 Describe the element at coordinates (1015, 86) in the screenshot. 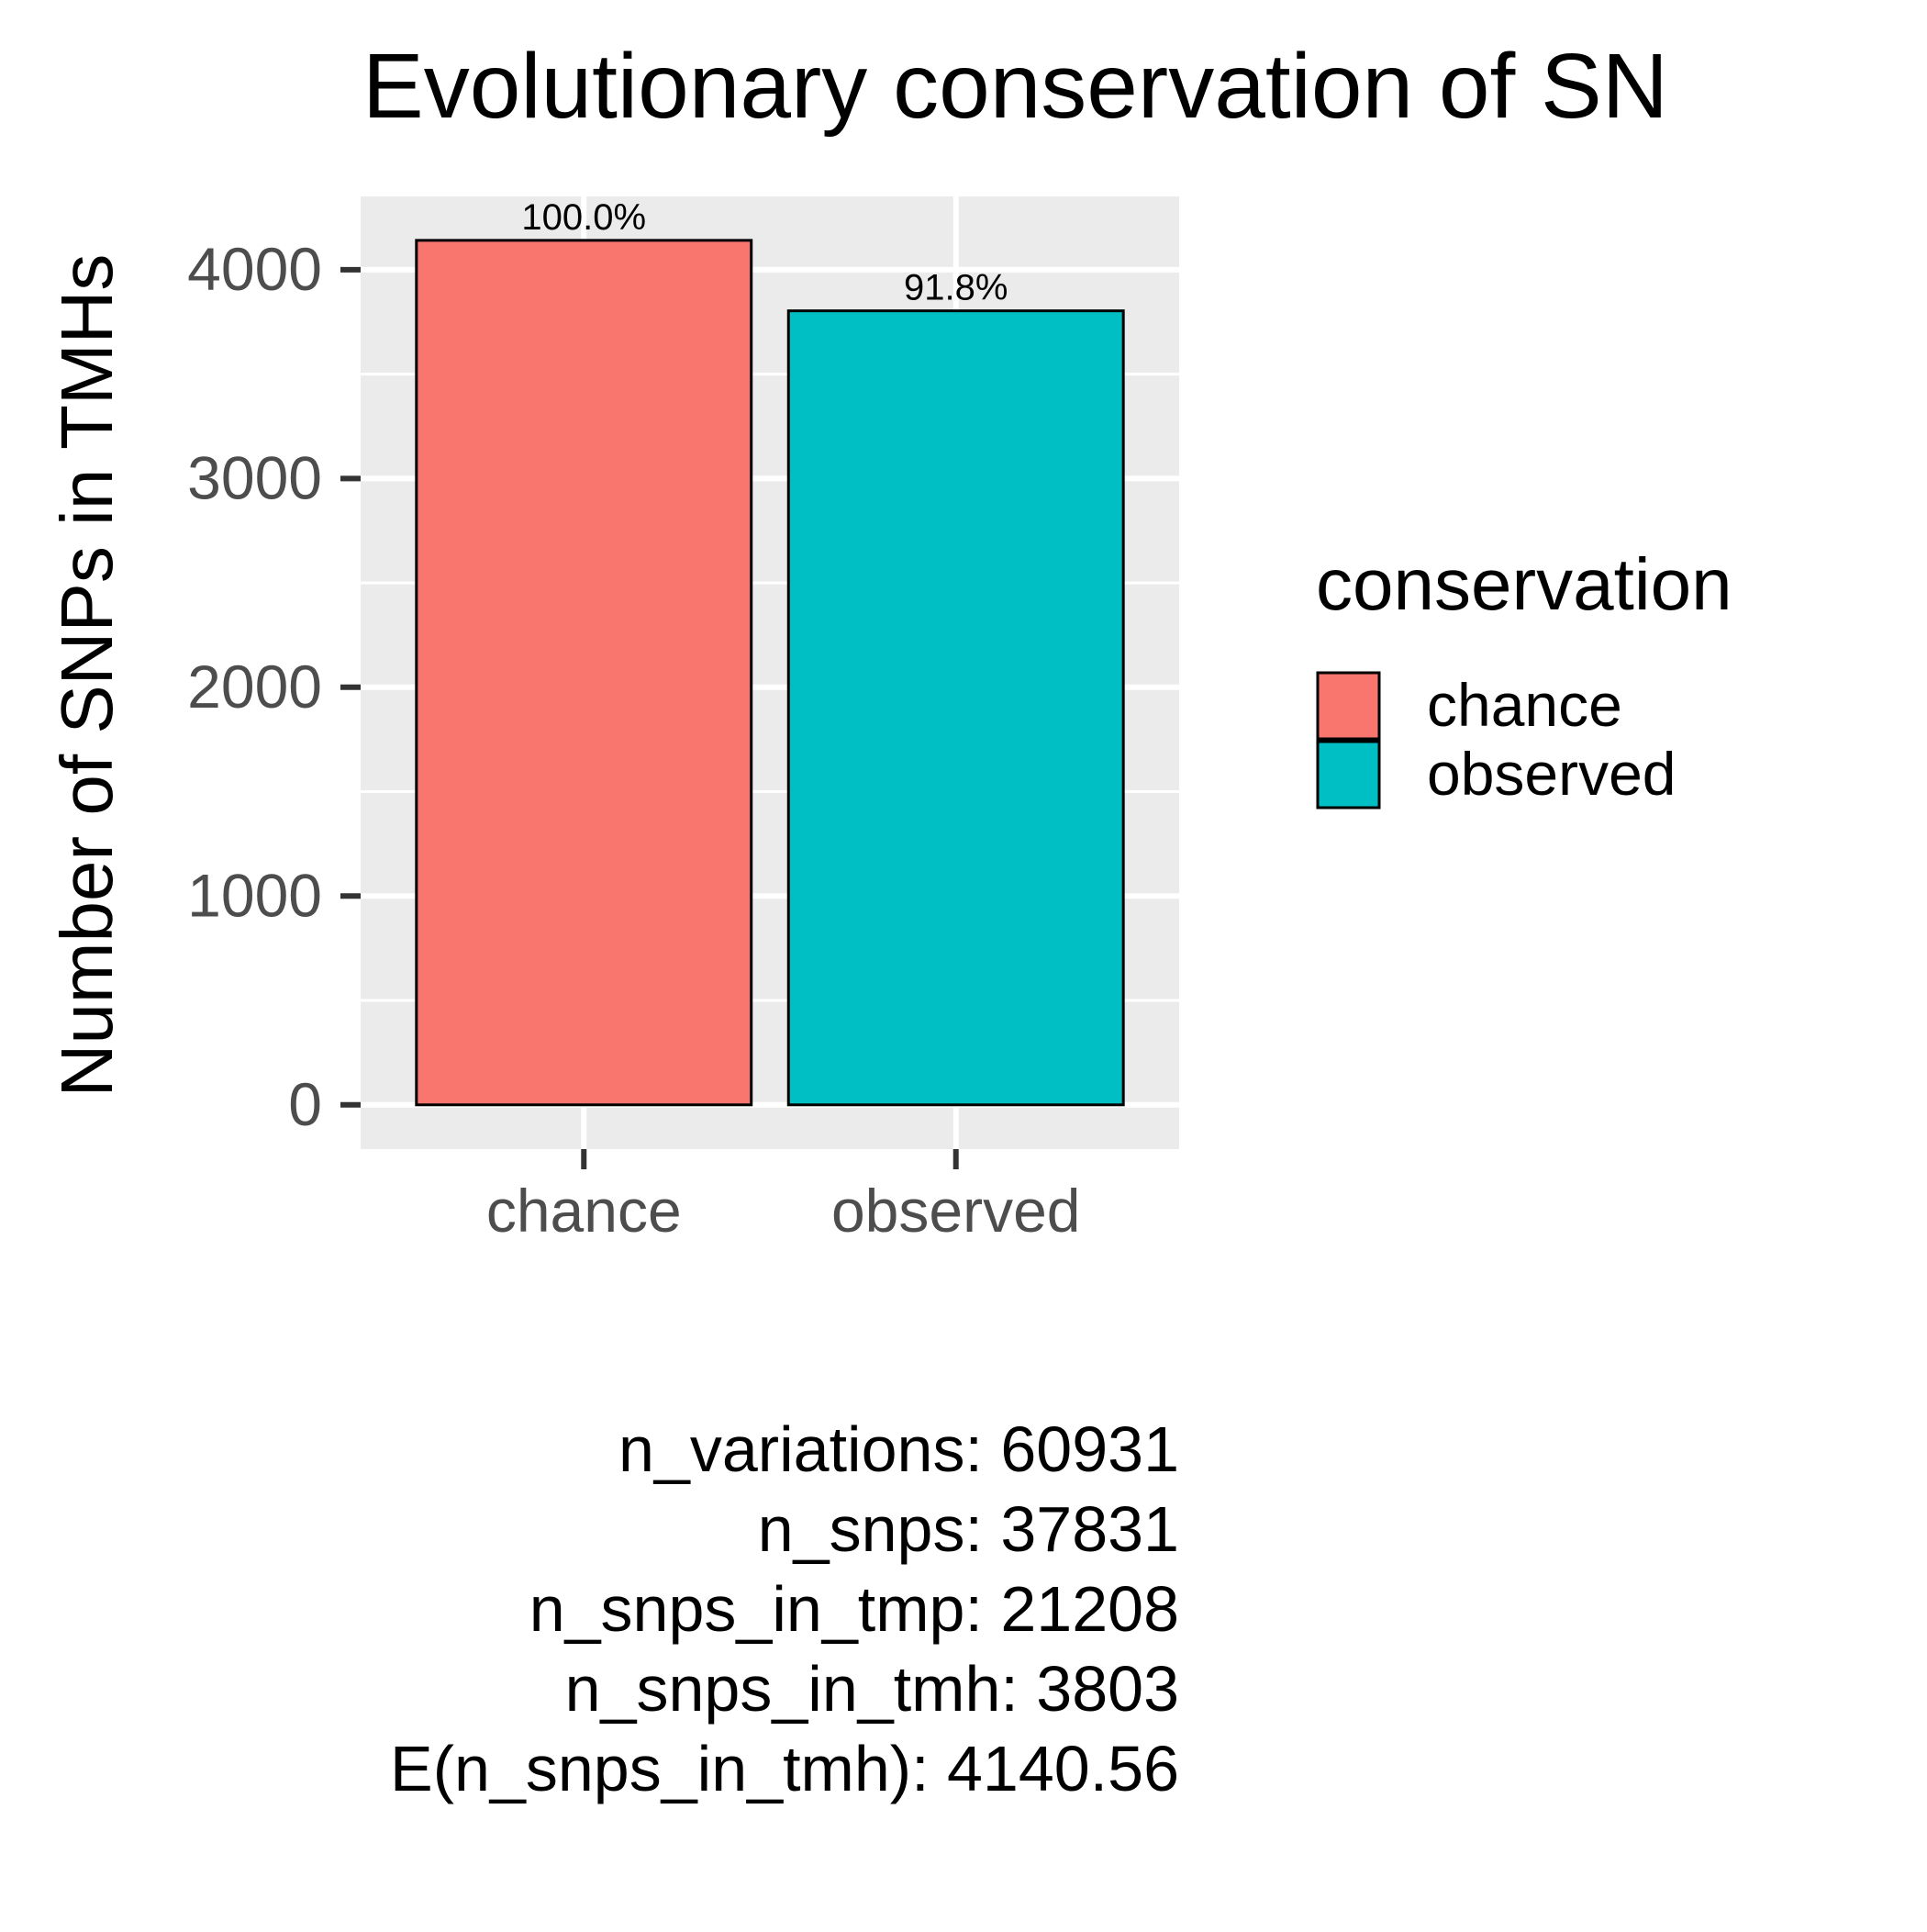

I see `chart-title: Evolutionary conservation of SN` at that location.